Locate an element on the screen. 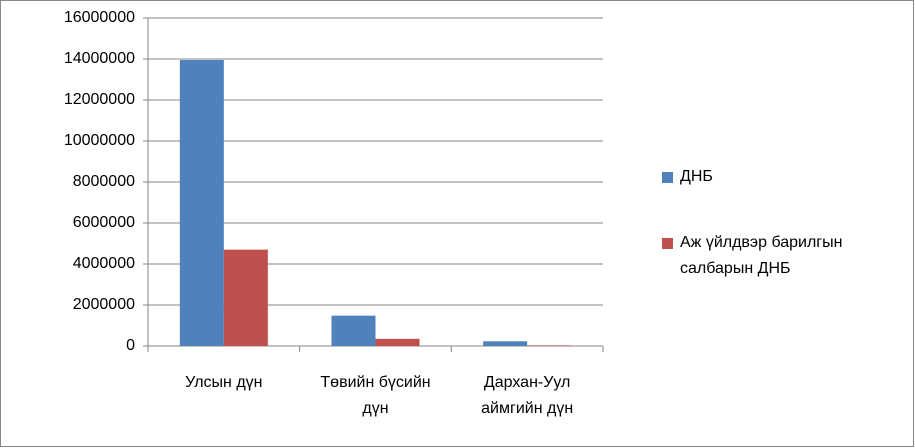 The height and width of the screenshot is (448, 915). y-tick-label: 8000000 is located at coordinates (104, 181).